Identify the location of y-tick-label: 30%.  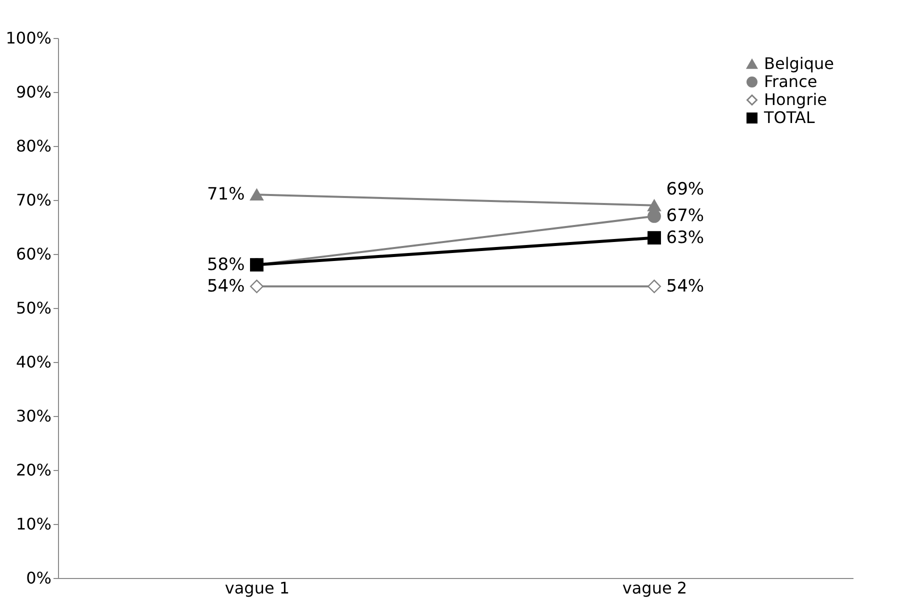
(34, 416).